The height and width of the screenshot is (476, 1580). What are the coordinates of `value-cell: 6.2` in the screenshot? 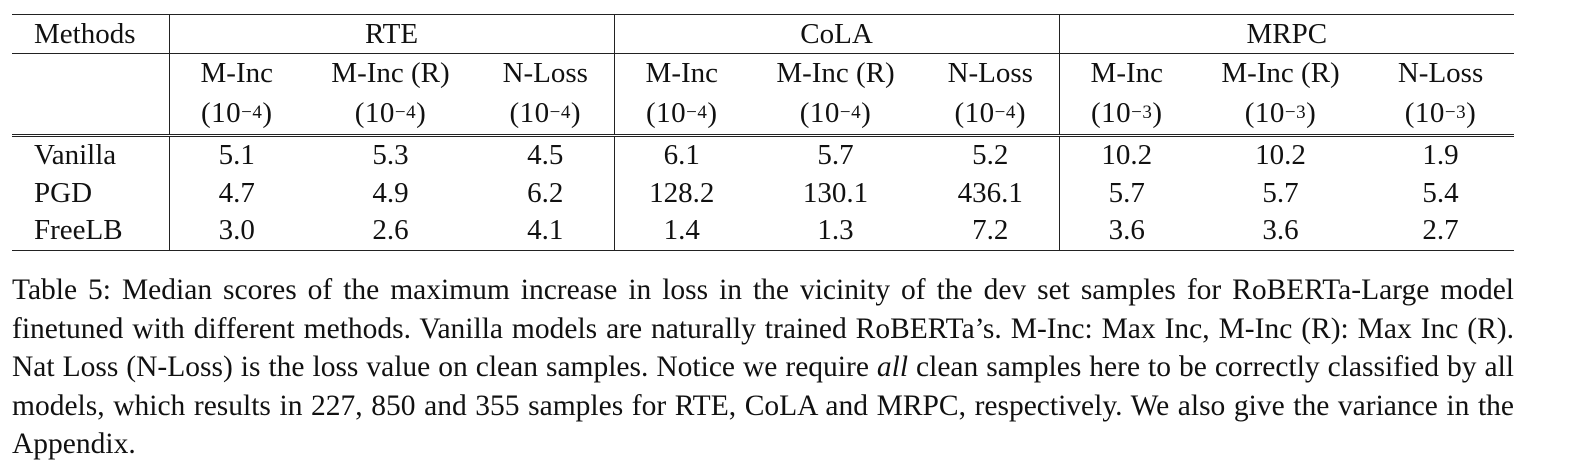 It's located at (546, 193).